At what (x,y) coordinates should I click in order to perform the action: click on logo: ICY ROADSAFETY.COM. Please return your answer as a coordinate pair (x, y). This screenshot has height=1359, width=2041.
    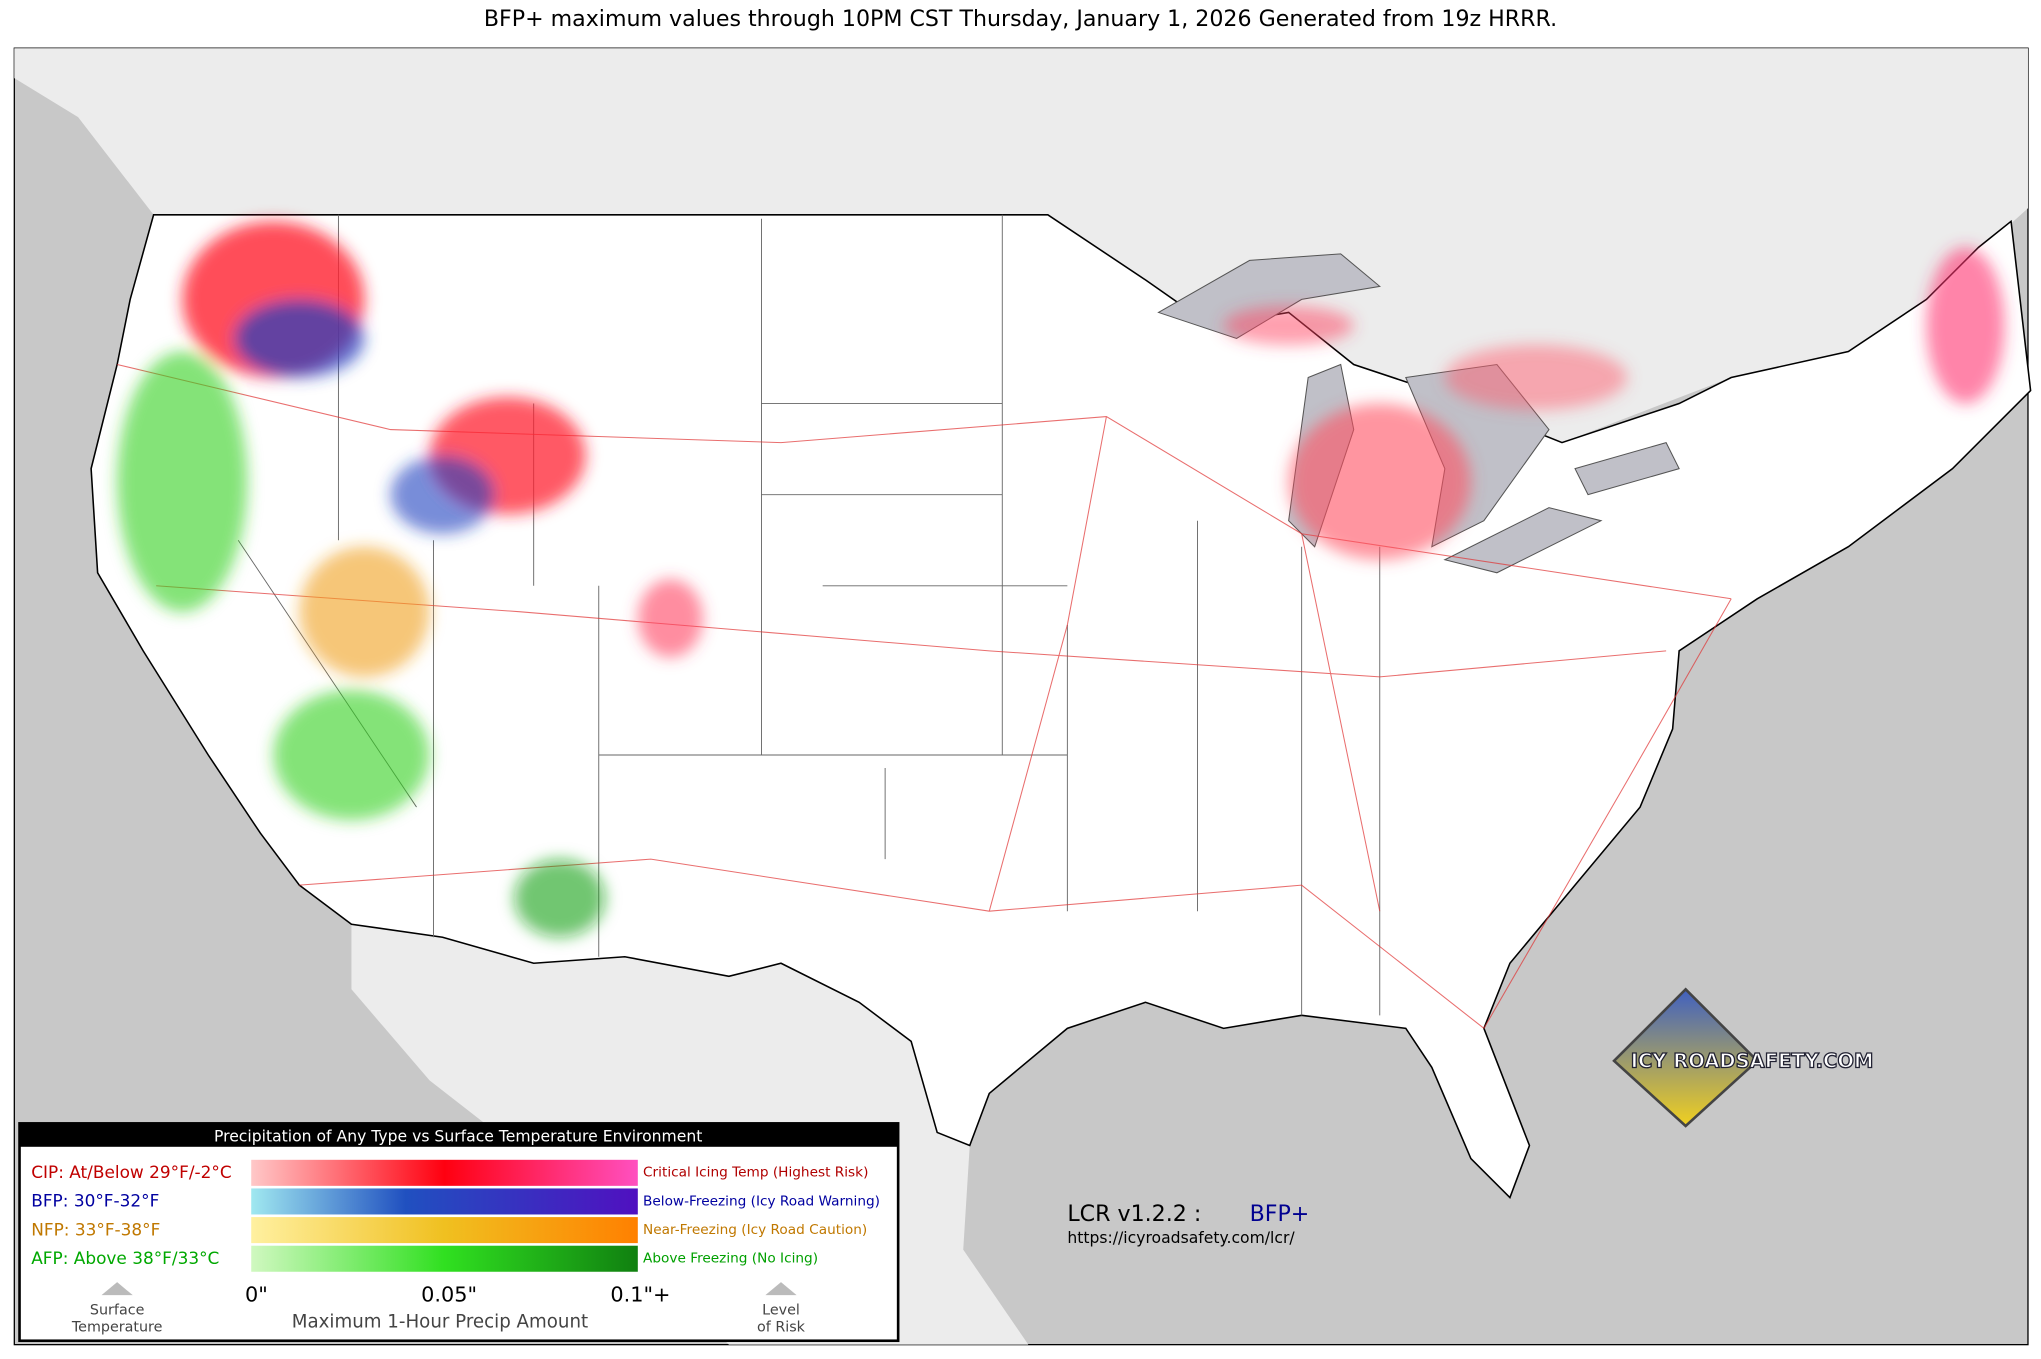
    Looking at the image, I should click on (1743, 1057).